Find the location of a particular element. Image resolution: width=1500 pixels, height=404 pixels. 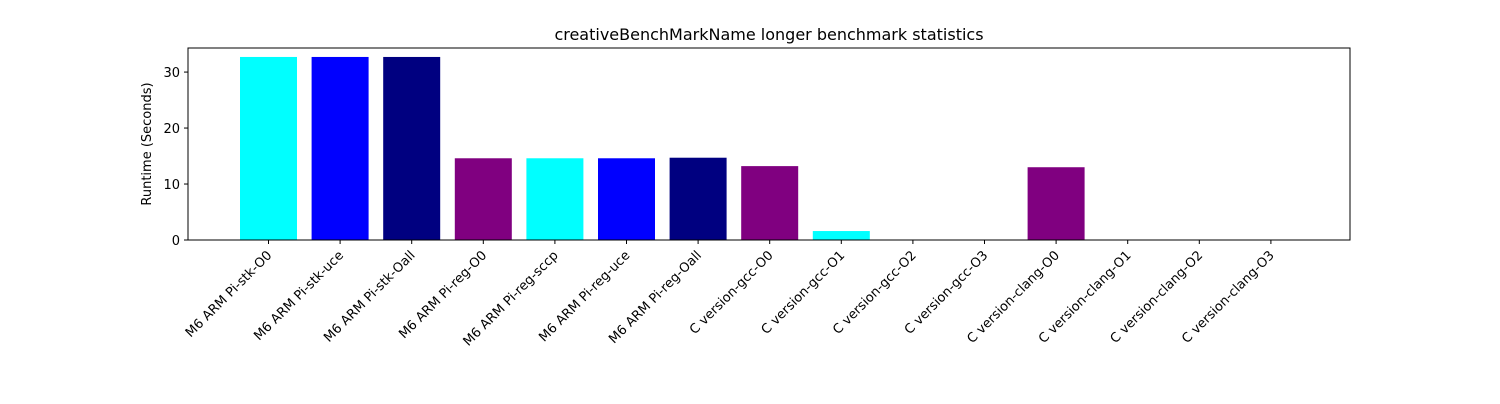

y-tick-label: 20 is located at coordinates (171, 129).